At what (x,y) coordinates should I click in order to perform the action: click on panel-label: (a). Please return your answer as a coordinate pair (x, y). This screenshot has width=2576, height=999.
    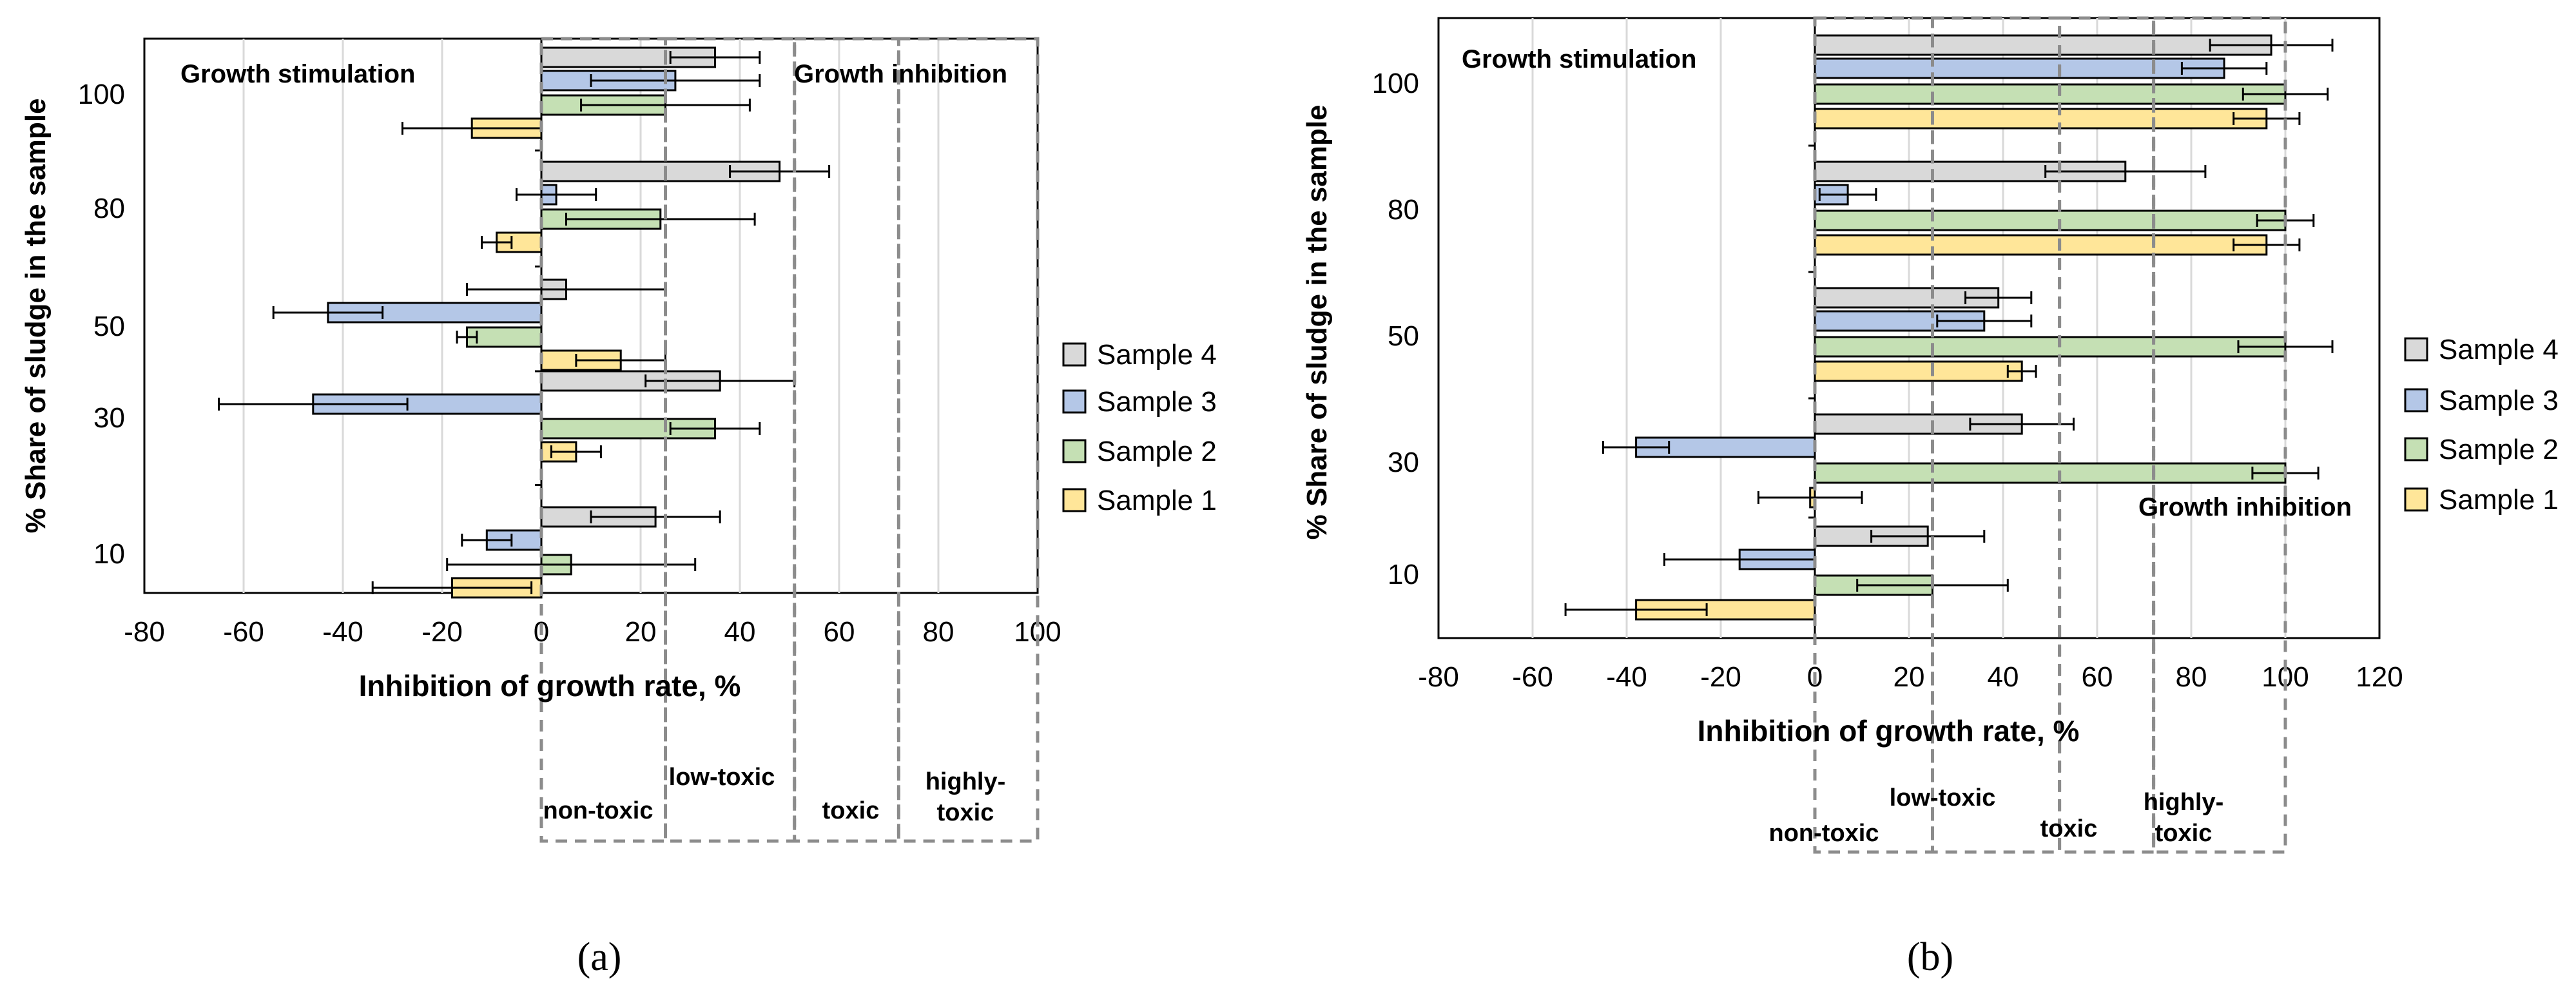
    Looking at the image, I should click on (599, 957).